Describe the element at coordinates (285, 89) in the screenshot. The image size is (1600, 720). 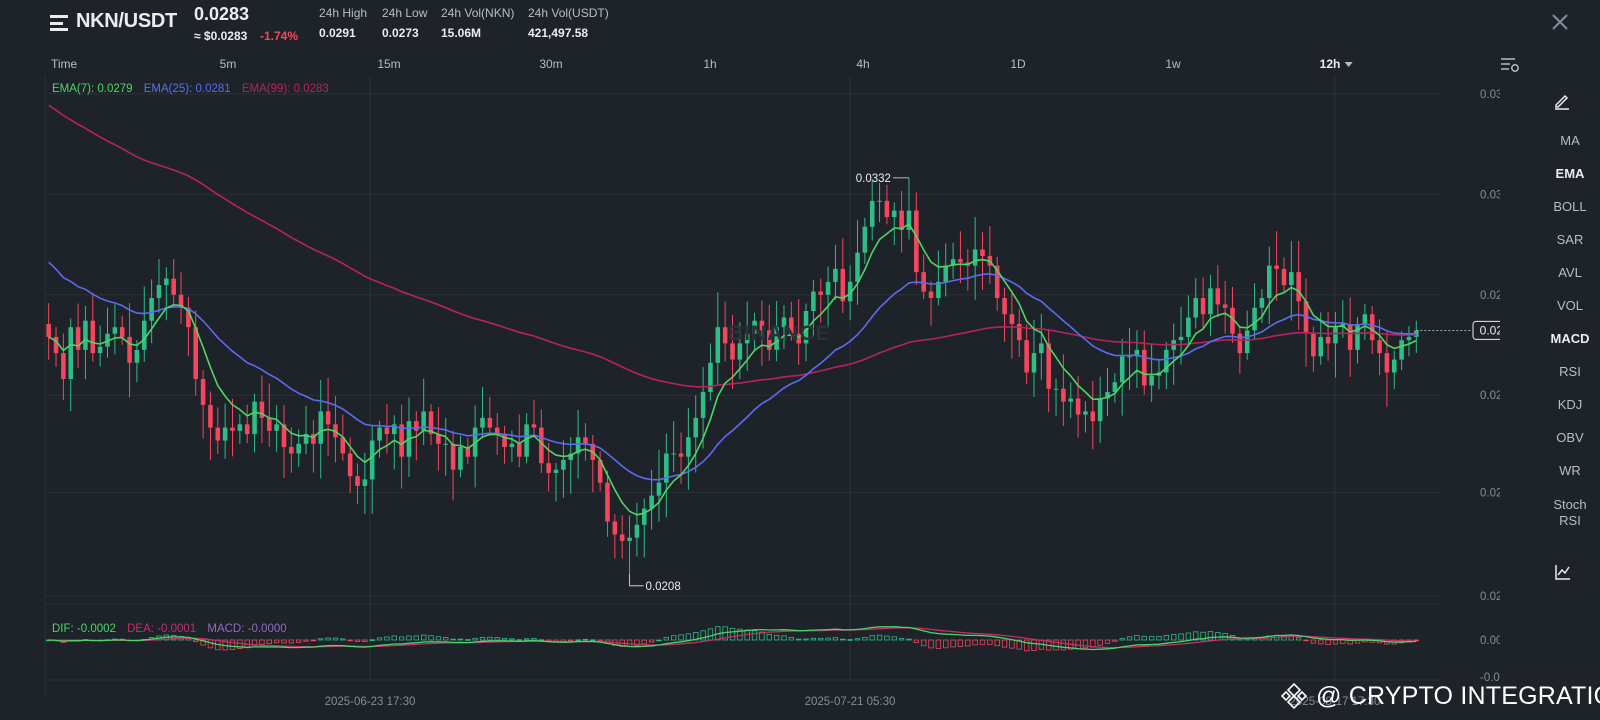
I see `ema99-legend: EMA(99): 0.0283` at that location.